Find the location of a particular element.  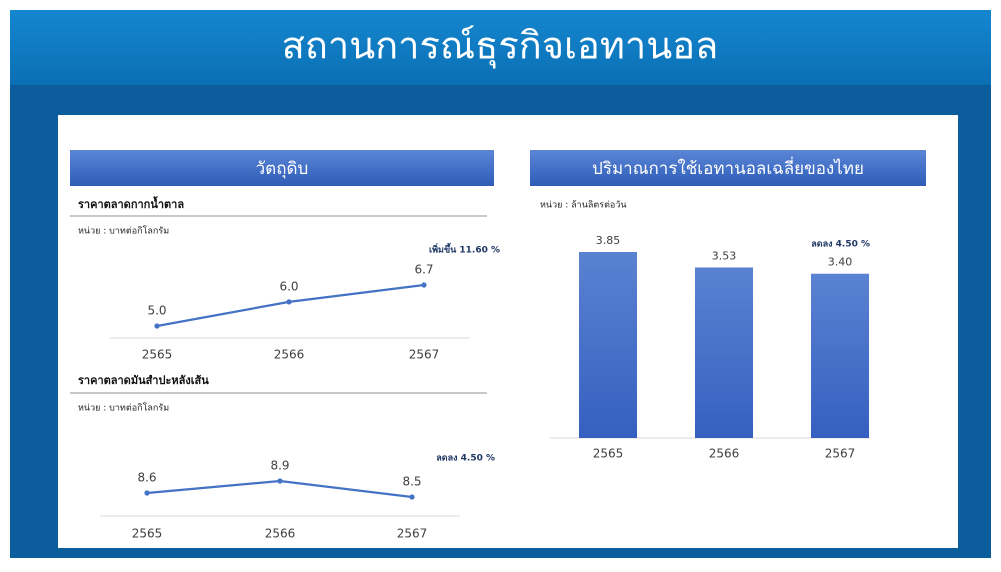

value-label: 8.5 is located at coordinates (411, 482).